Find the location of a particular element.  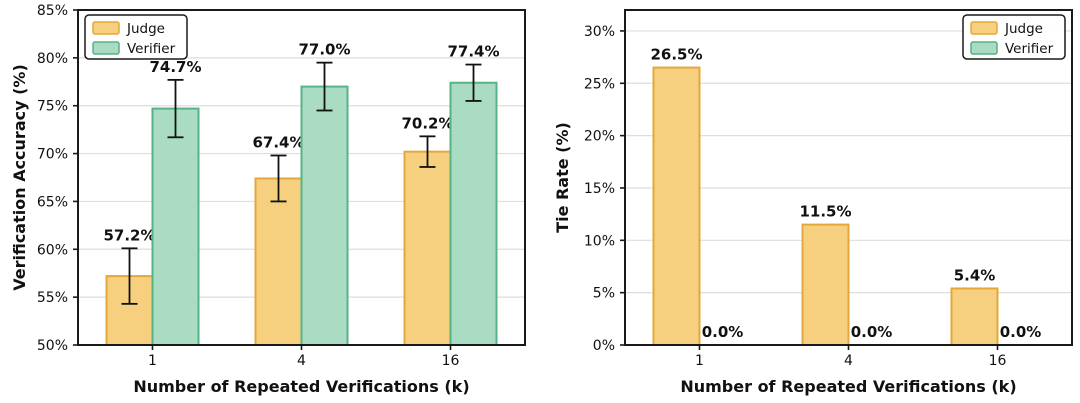

value-label: 77.0% is located at coordinates (324, 50).